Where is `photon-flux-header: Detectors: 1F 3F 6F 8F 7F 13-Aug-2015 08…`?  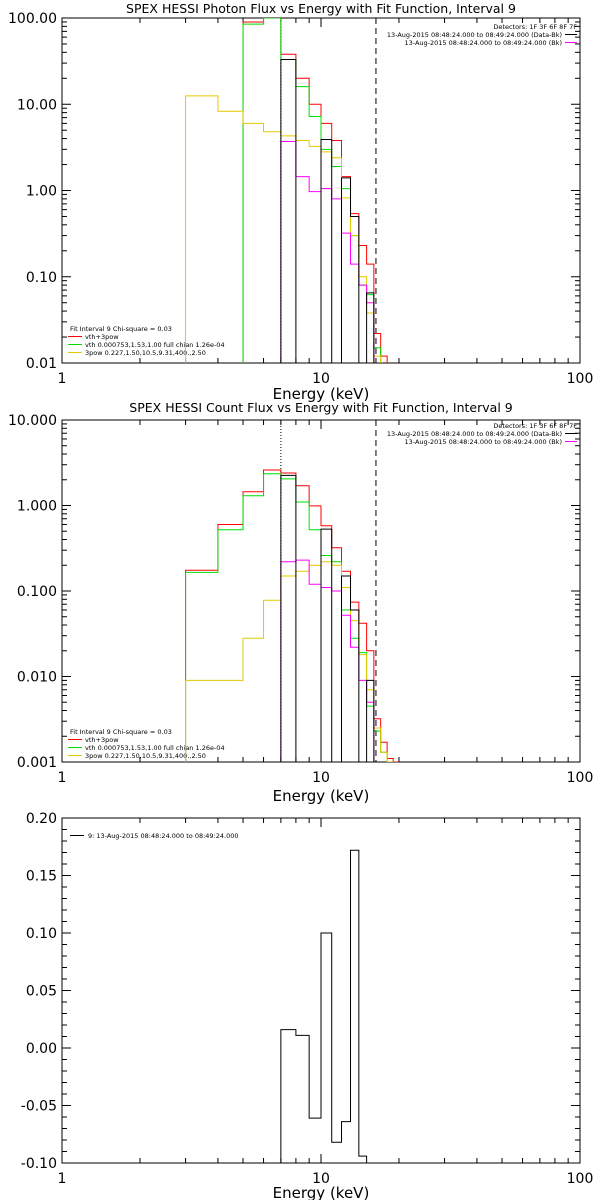 photon-flux-header: Detectors: 1F 3F 6F 8F 7F 13-Aug-2015 08… is located at coordinates (482, 35).